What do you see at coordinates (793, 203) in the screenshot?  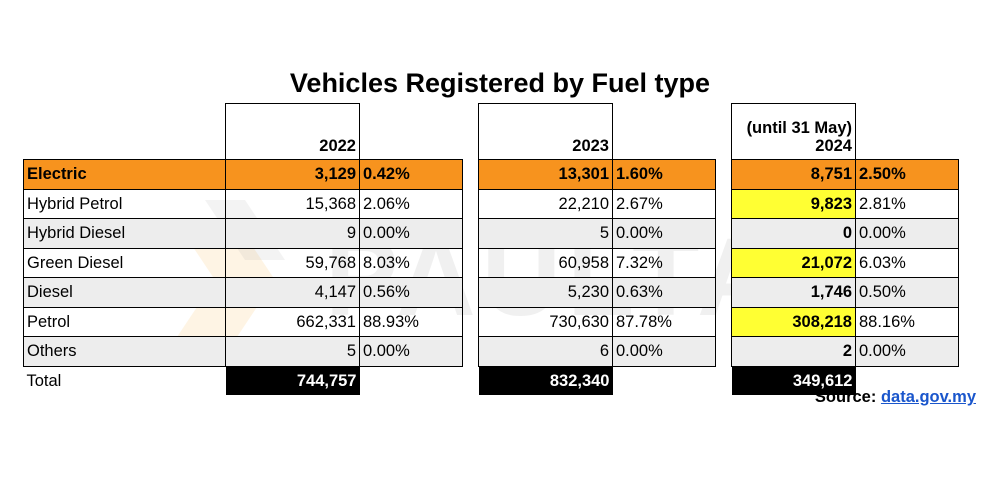 I see `value-2024: 9,823` at bounding box center [793, 203].